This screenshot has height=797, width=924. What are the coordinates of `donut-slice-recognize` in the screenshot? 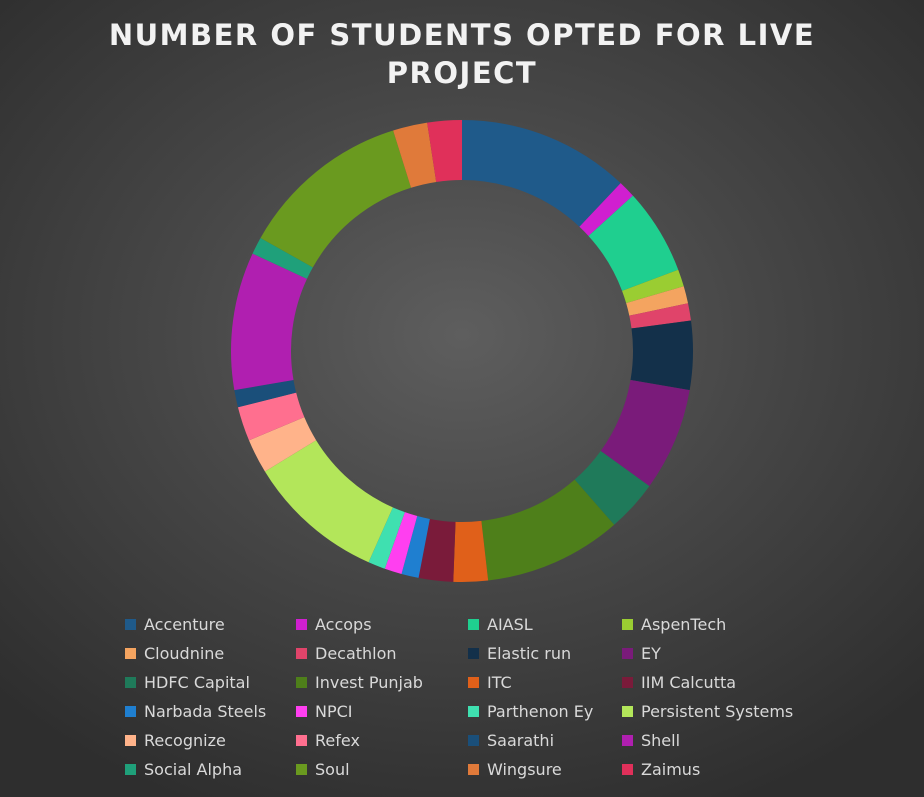 It's located at (283, 444).